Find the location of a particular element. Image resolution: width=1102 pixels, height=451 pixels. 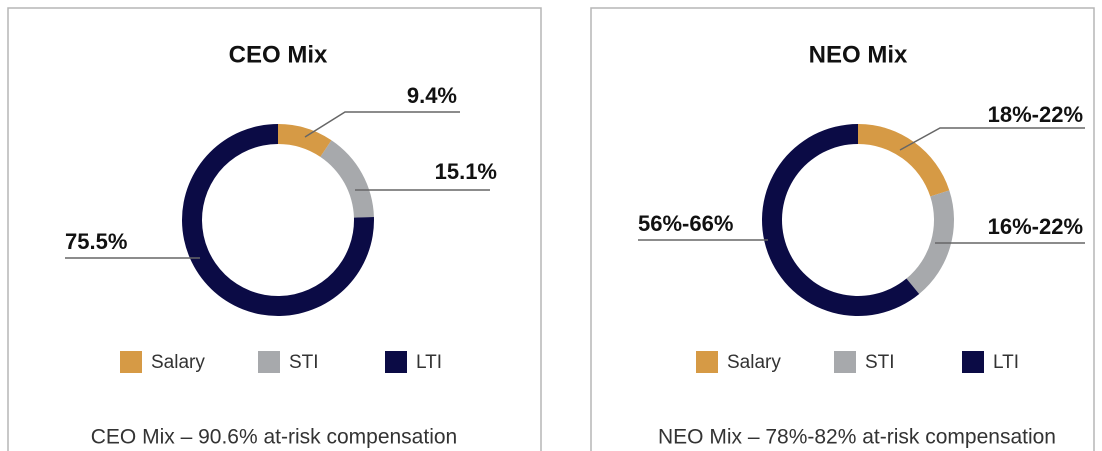

chart-title: CEO Mix is located at coordinates (278, 54).